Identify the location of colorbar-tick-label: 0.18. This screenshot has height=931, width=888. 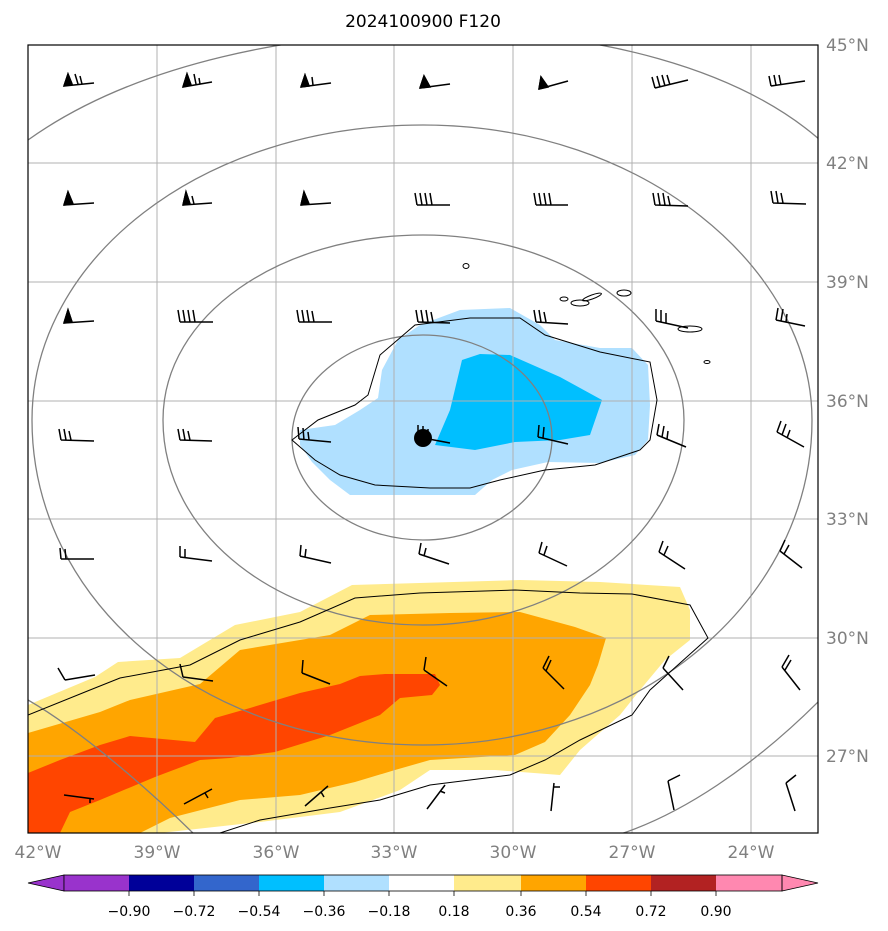
(453, 912).